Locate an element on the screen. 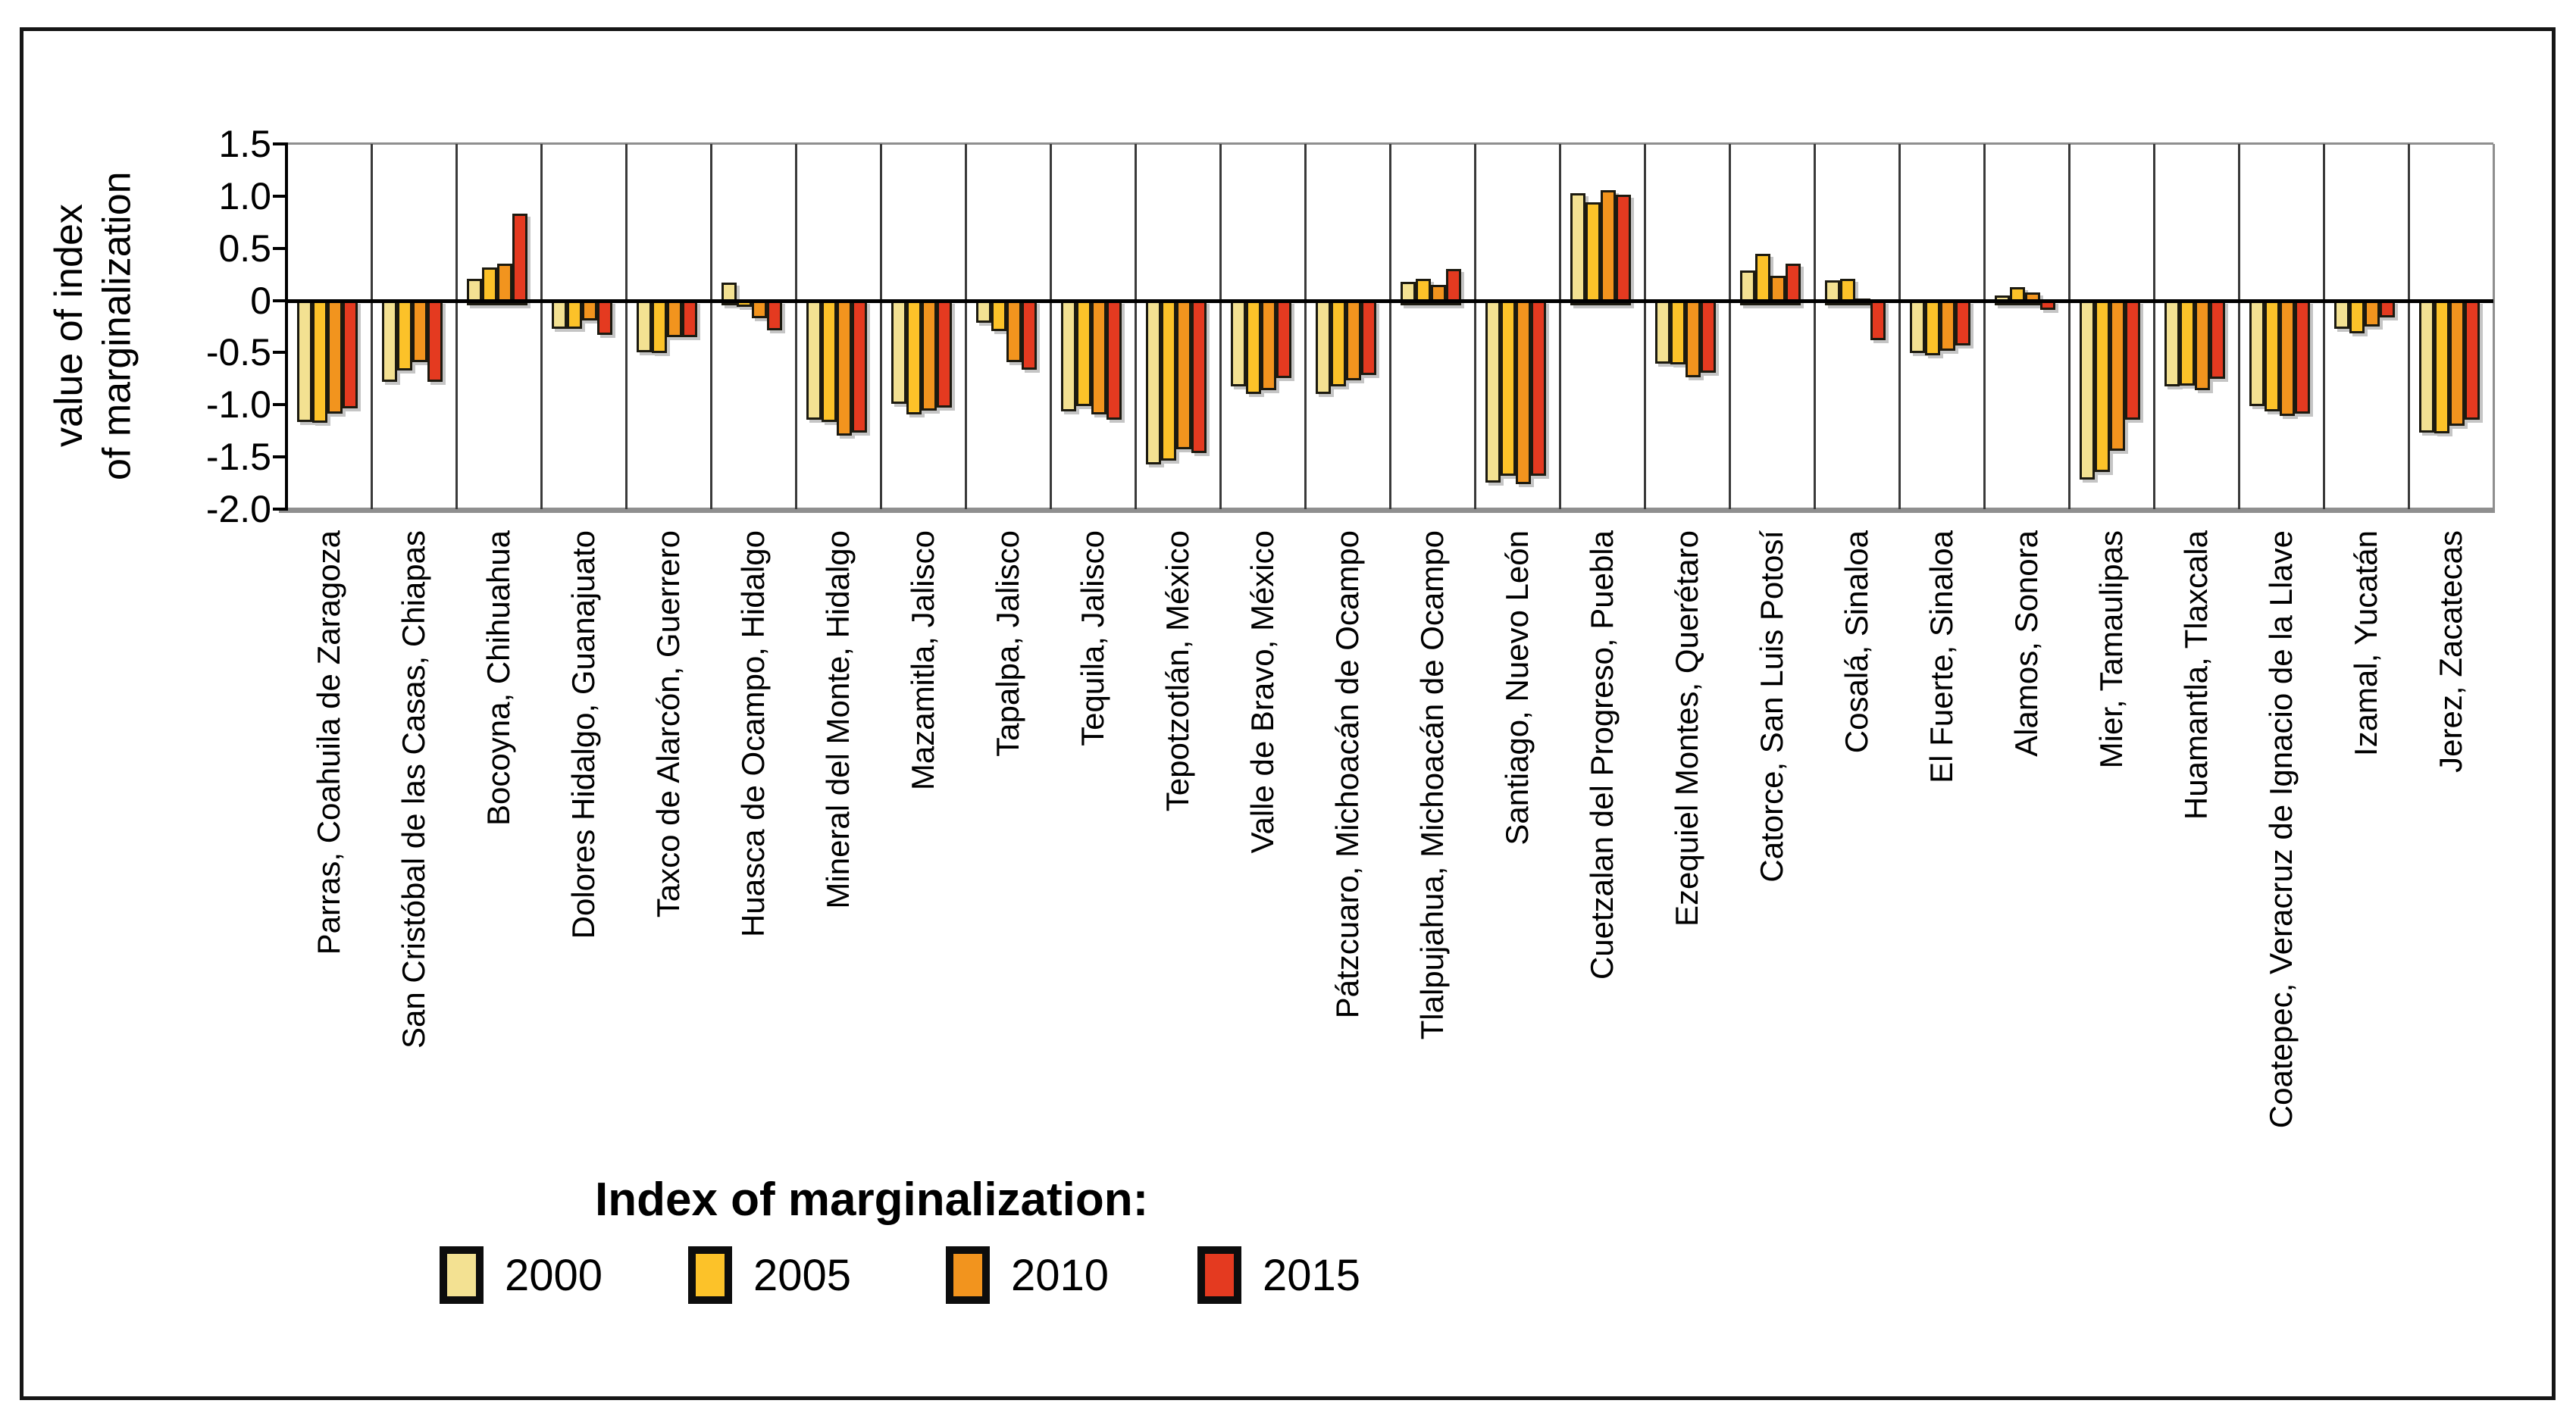 Image resolution: width=2576 pixels, height=1416 pixels. y-tick-label: 0.5 is located at coordinates (244, 248).